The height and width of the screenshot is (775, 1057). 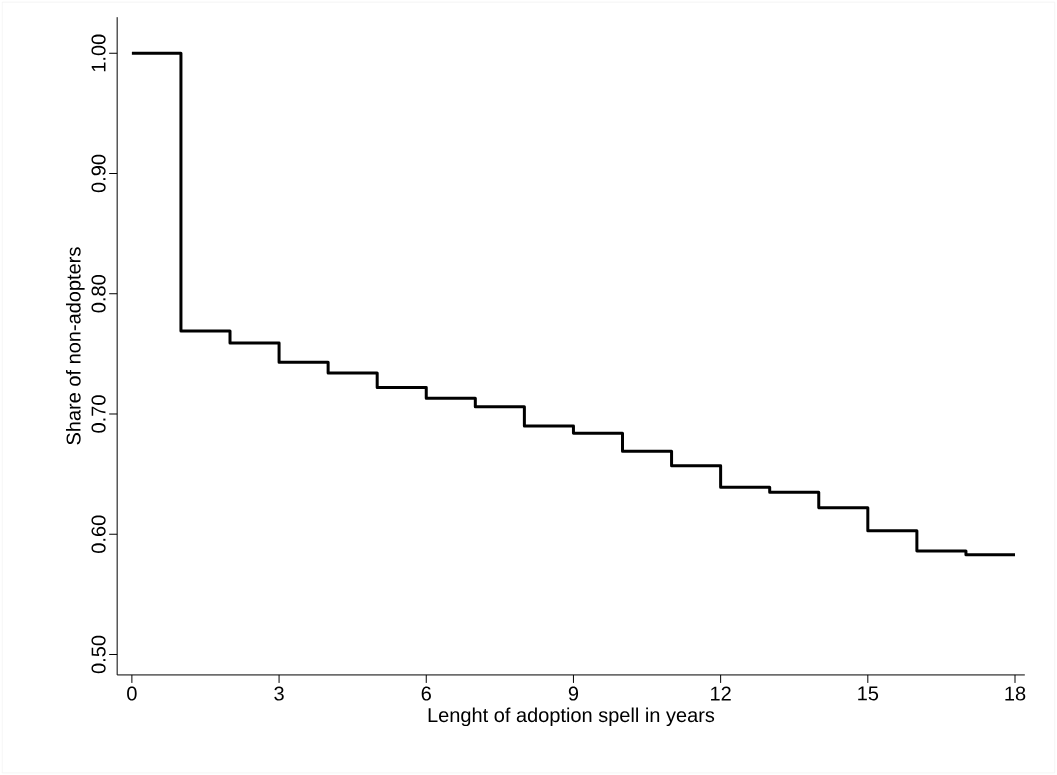 I want to click on x-tick-label: 12, so click(x=721, y=693).